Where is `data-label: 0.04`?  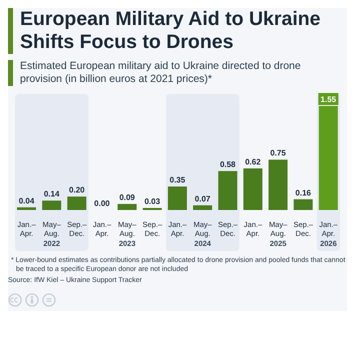 data-label: 0.04 is located at coordinates (26, 201).